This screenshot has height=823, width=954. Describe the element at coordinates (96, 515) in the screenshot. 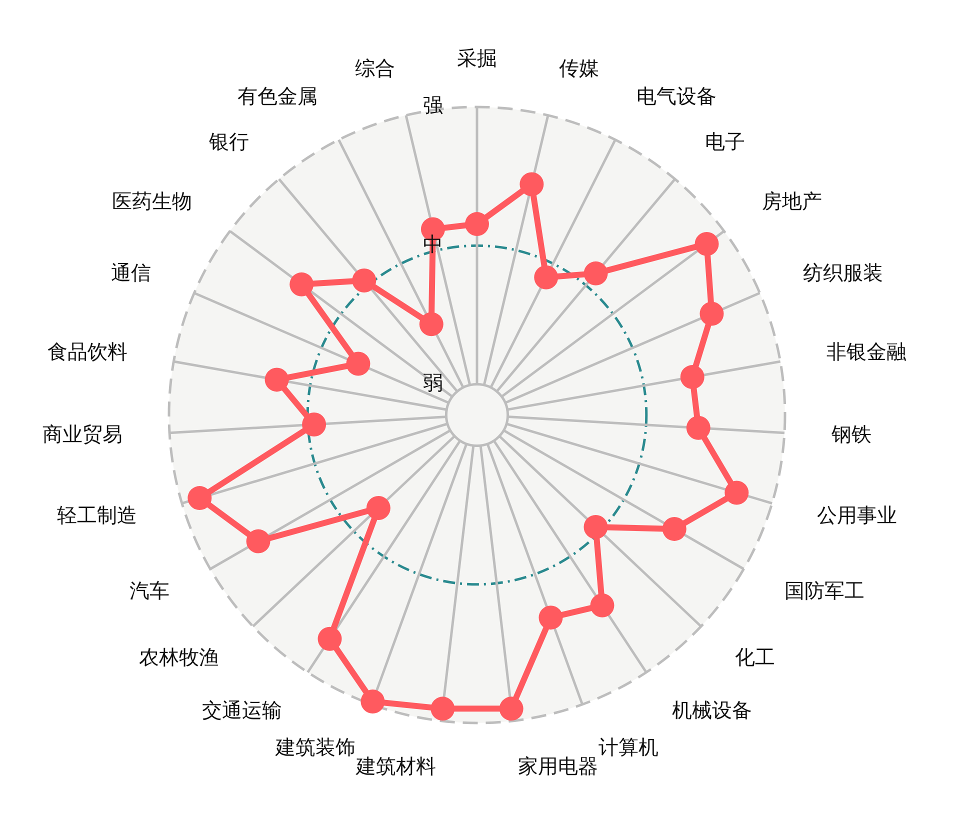

I see `spoke-label: 轻工制造` at that location.